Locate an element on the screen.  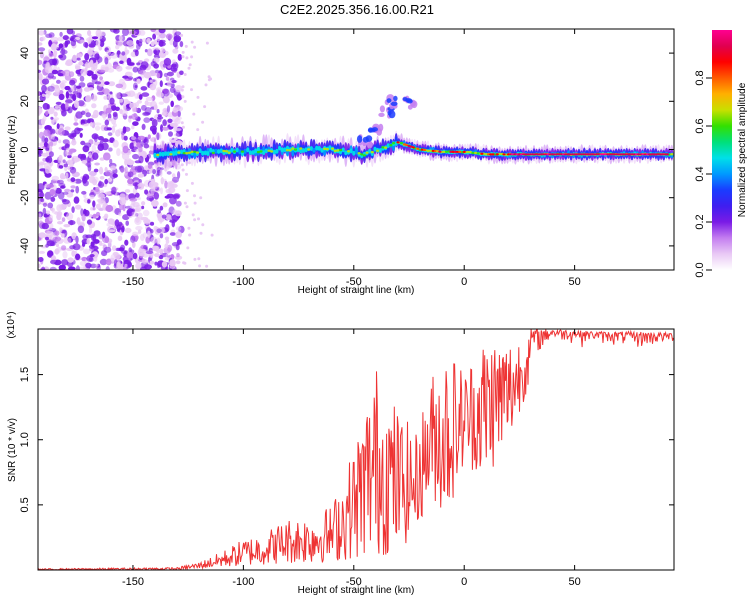
colorbar-tick-label: 0.6 is located at coordinates (700, 125).